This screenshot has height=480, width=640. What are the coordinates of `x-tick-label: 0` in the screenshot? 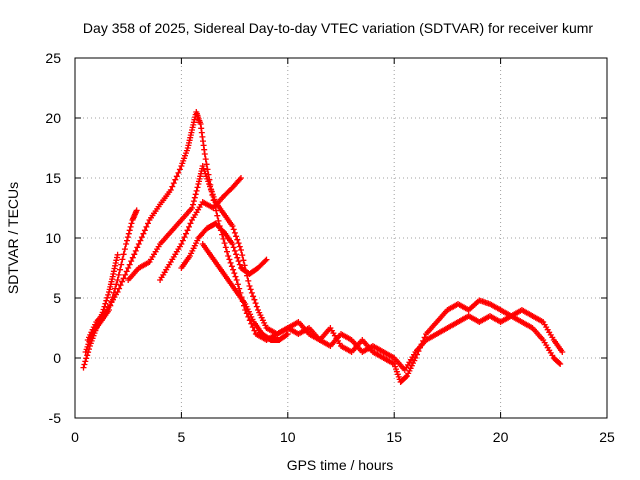 It's located at (75, 437).